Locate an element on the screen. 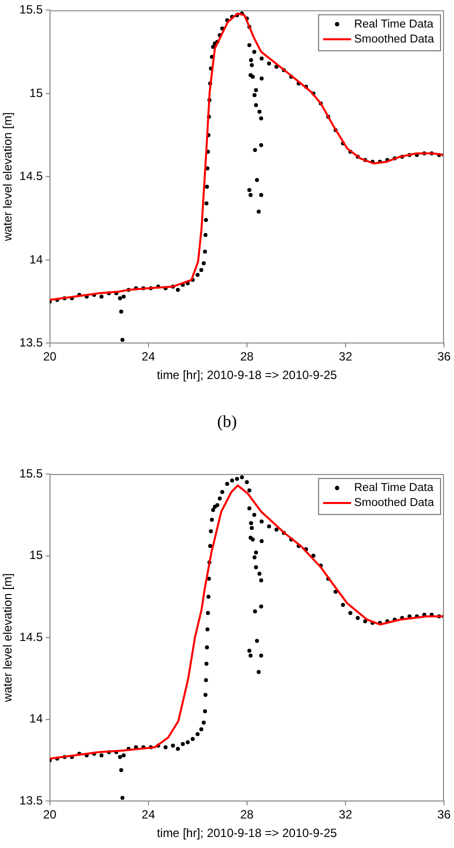 The height and width of the screenshot is (848, 454). text: (b) is located at coordinates (227, 422).